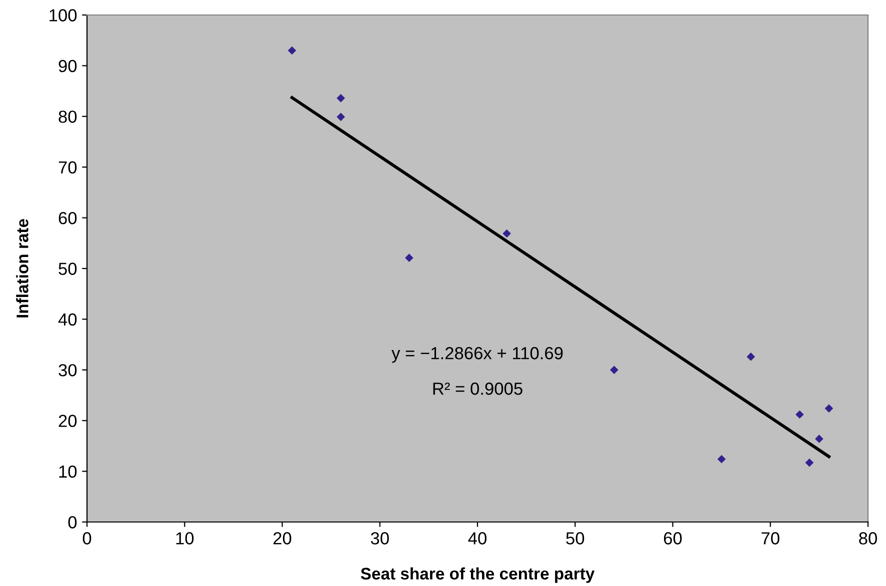 Image resolution: width=886 pixels, height=586 pixels. What do you see at coordinates (477, 388) in the screenshot?
I see `annotation: R² = 0.9005` at bounding box center [477, 388].